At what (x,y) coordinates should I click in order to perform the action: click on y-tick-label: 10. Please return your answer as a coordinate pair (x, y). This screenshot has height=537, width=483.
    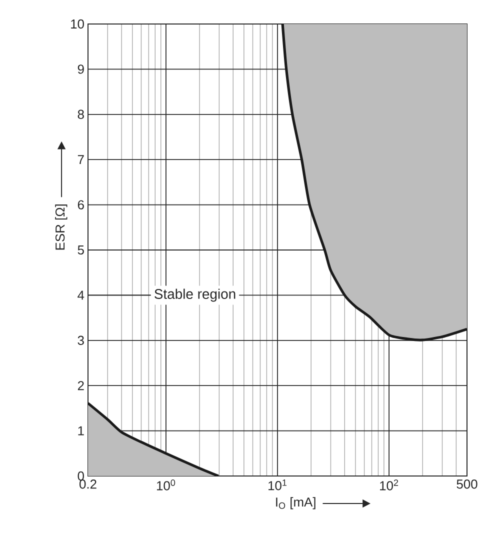
    Looking at the image, I should click on (77, 24).